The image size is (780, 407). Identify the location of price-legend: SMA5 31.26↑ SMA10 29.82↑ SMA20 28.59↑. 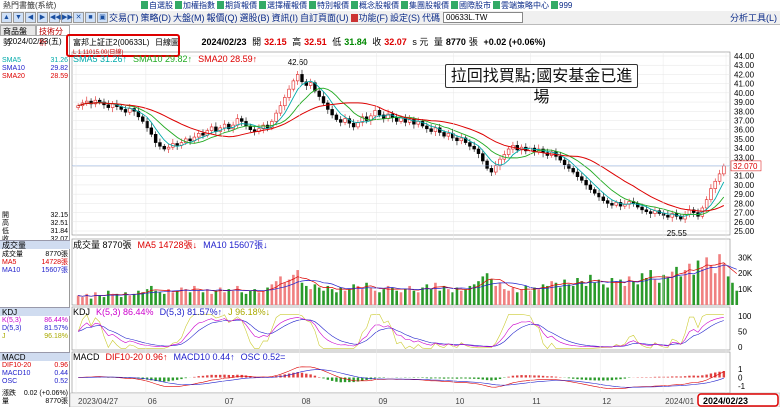
(168, 59).